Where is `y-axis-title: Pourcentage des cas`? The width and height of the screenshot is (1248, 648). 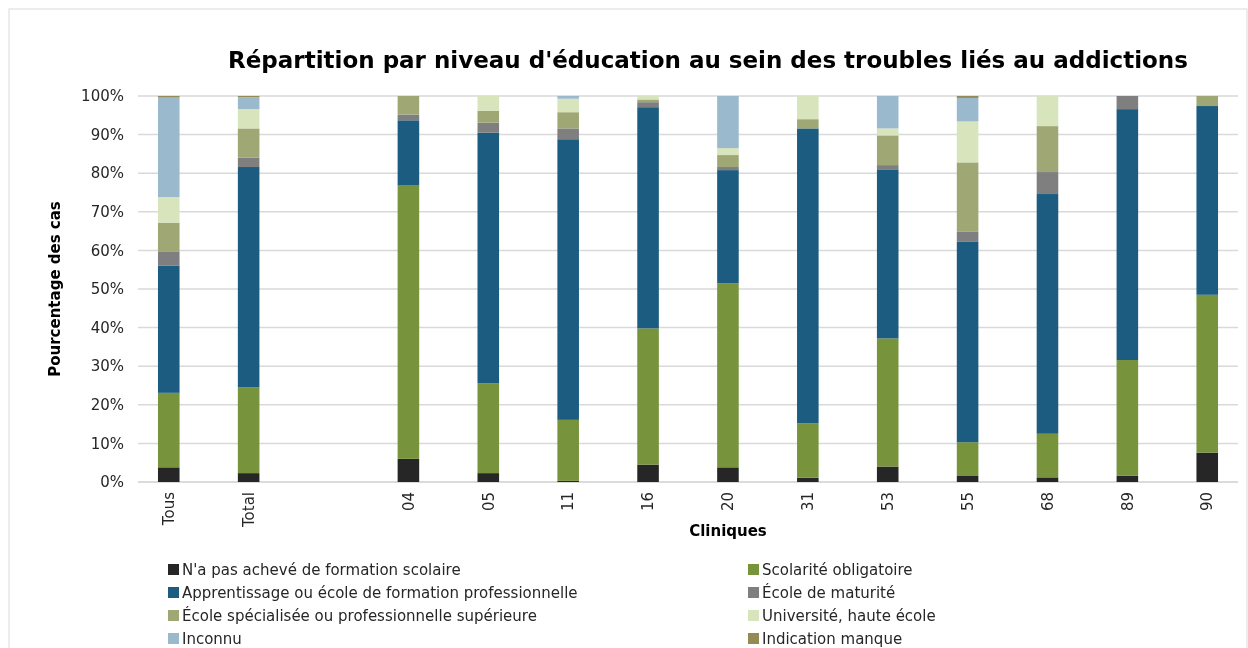 y-axis-title: Pourcentage des cas is located at coordinates (55, 289).